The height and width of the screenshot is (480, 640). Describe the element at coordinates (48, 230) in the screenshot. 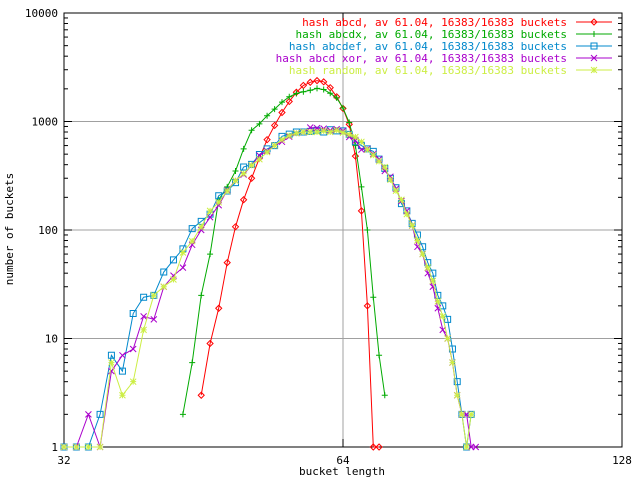

I see `y-tick-label: 100` at that location.